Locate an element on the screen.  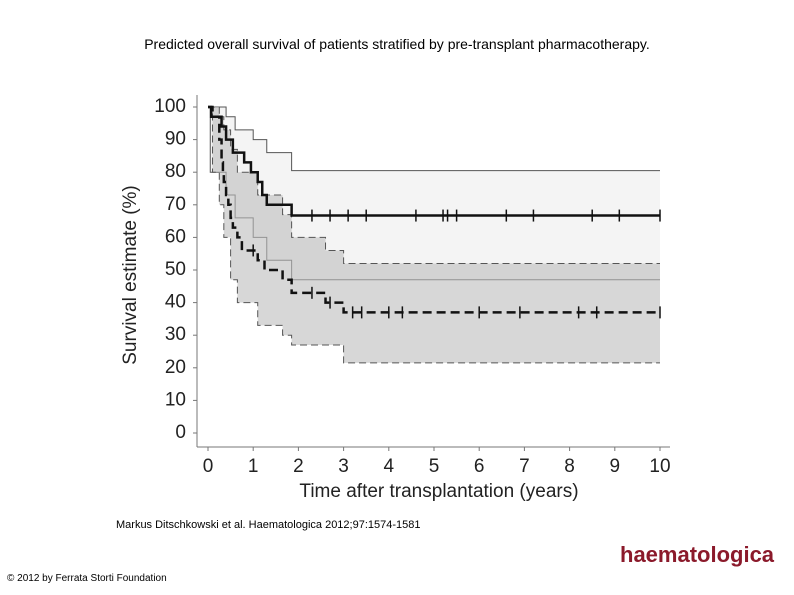
x-tick-label: 0 is located at coordinates (208, 466).